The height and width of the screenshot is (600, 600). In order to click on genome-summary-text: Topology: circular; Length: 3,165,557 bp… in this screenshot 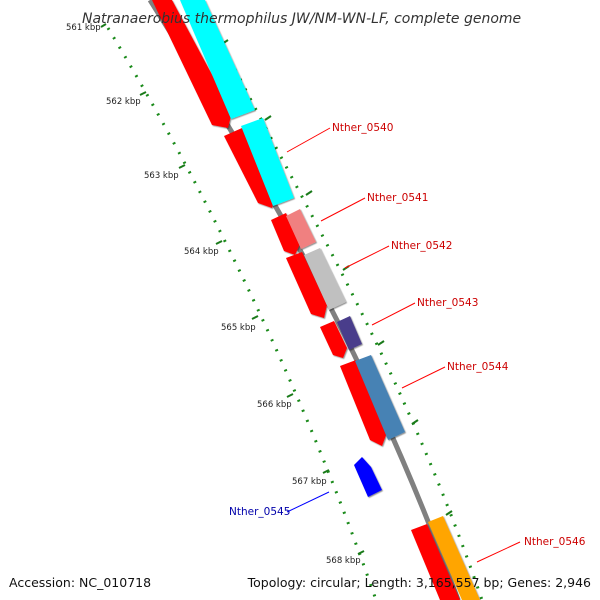, I will do `click(419, 582)`.